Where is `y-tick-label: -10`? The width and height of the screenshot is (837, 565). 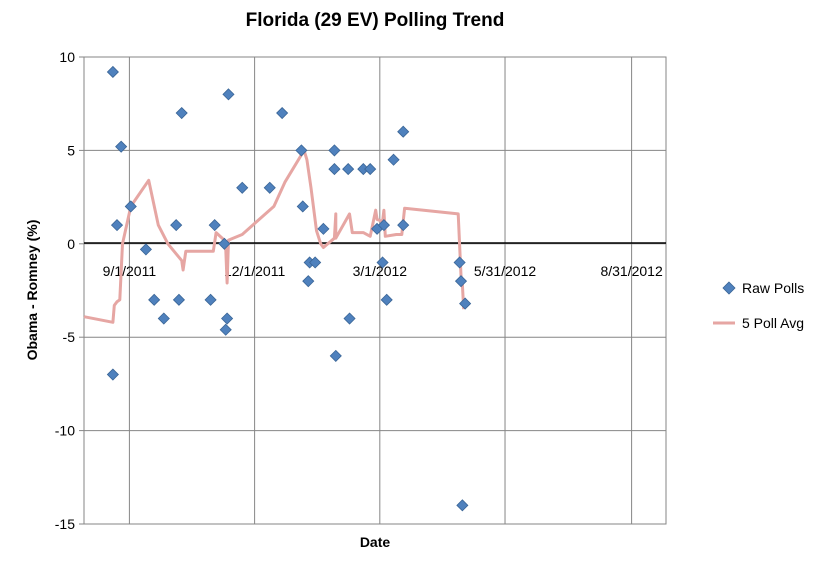
y-tick-label: -10 is located at coordinates (65, 431).